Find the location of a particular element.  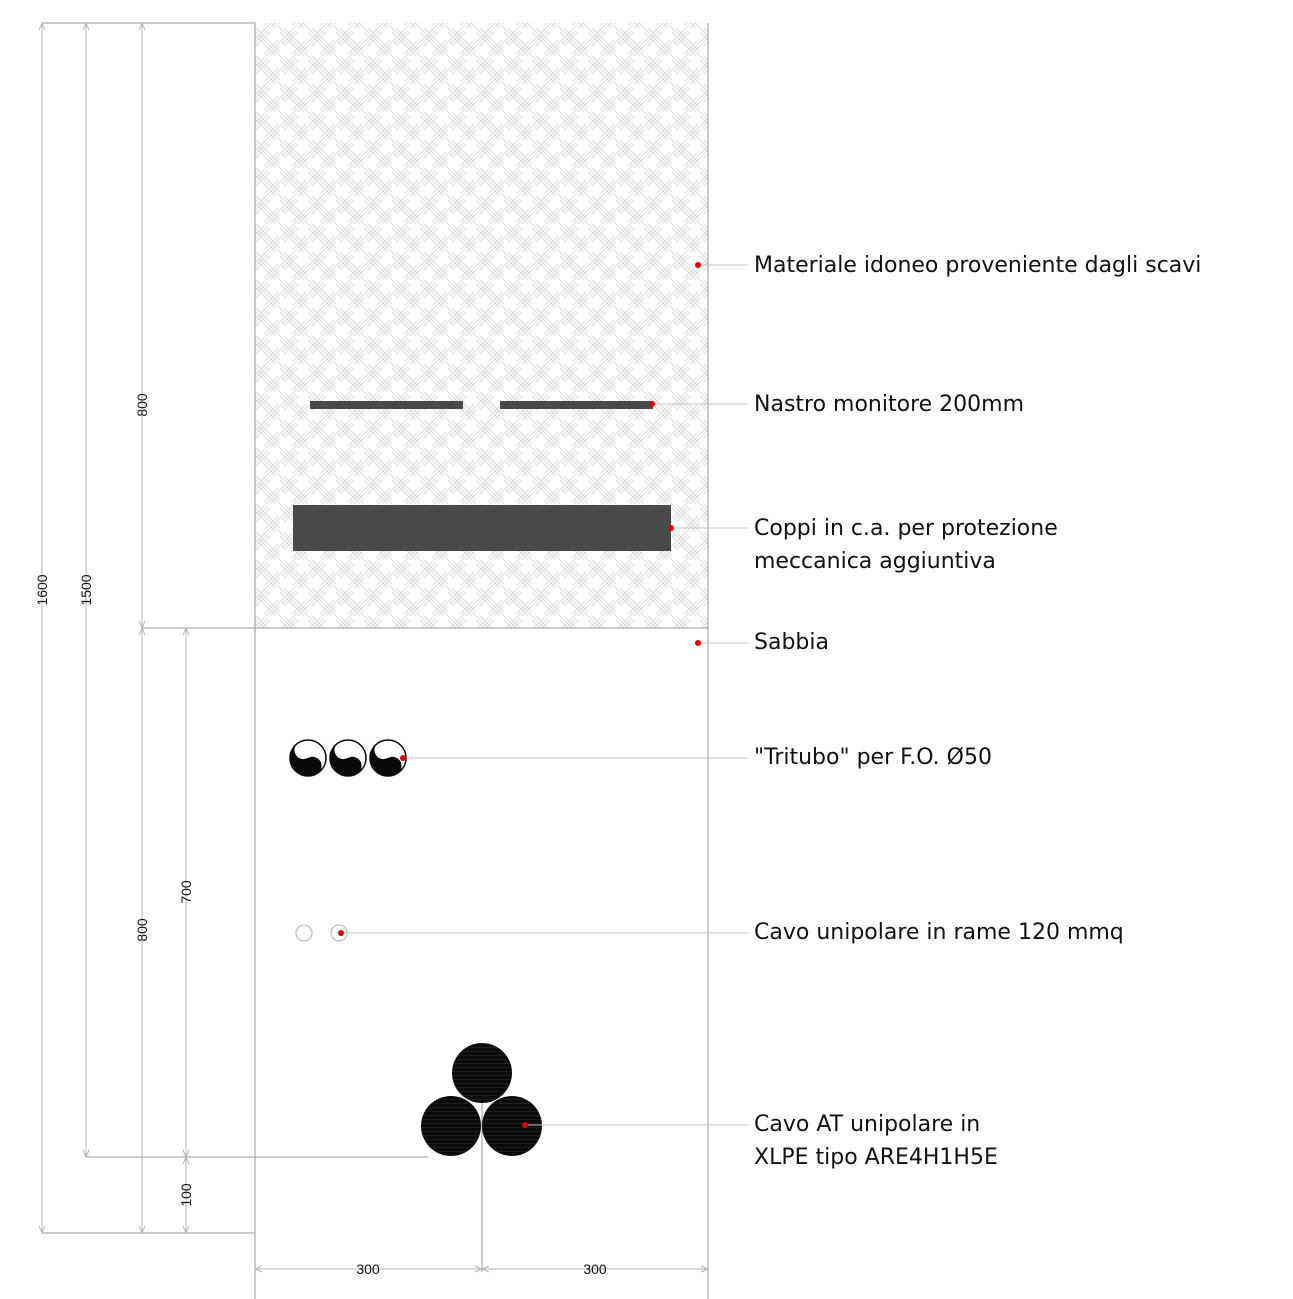

dim-total-depth: 1600 is located at coordinates (42, 589).